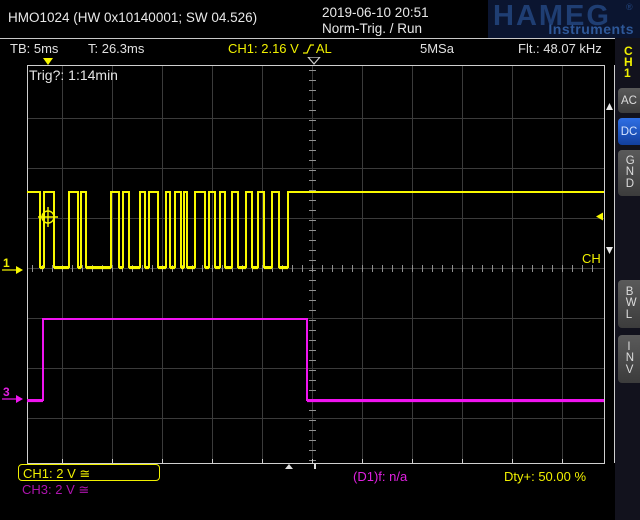 The width and height of the screenshot is (640, 520). What do you see at coordinates (133, 17) in the screenshot?
I see `device-title: HMO1024 (HW 0x10140001; SW 04.526)` at bounding box center [133, 17].